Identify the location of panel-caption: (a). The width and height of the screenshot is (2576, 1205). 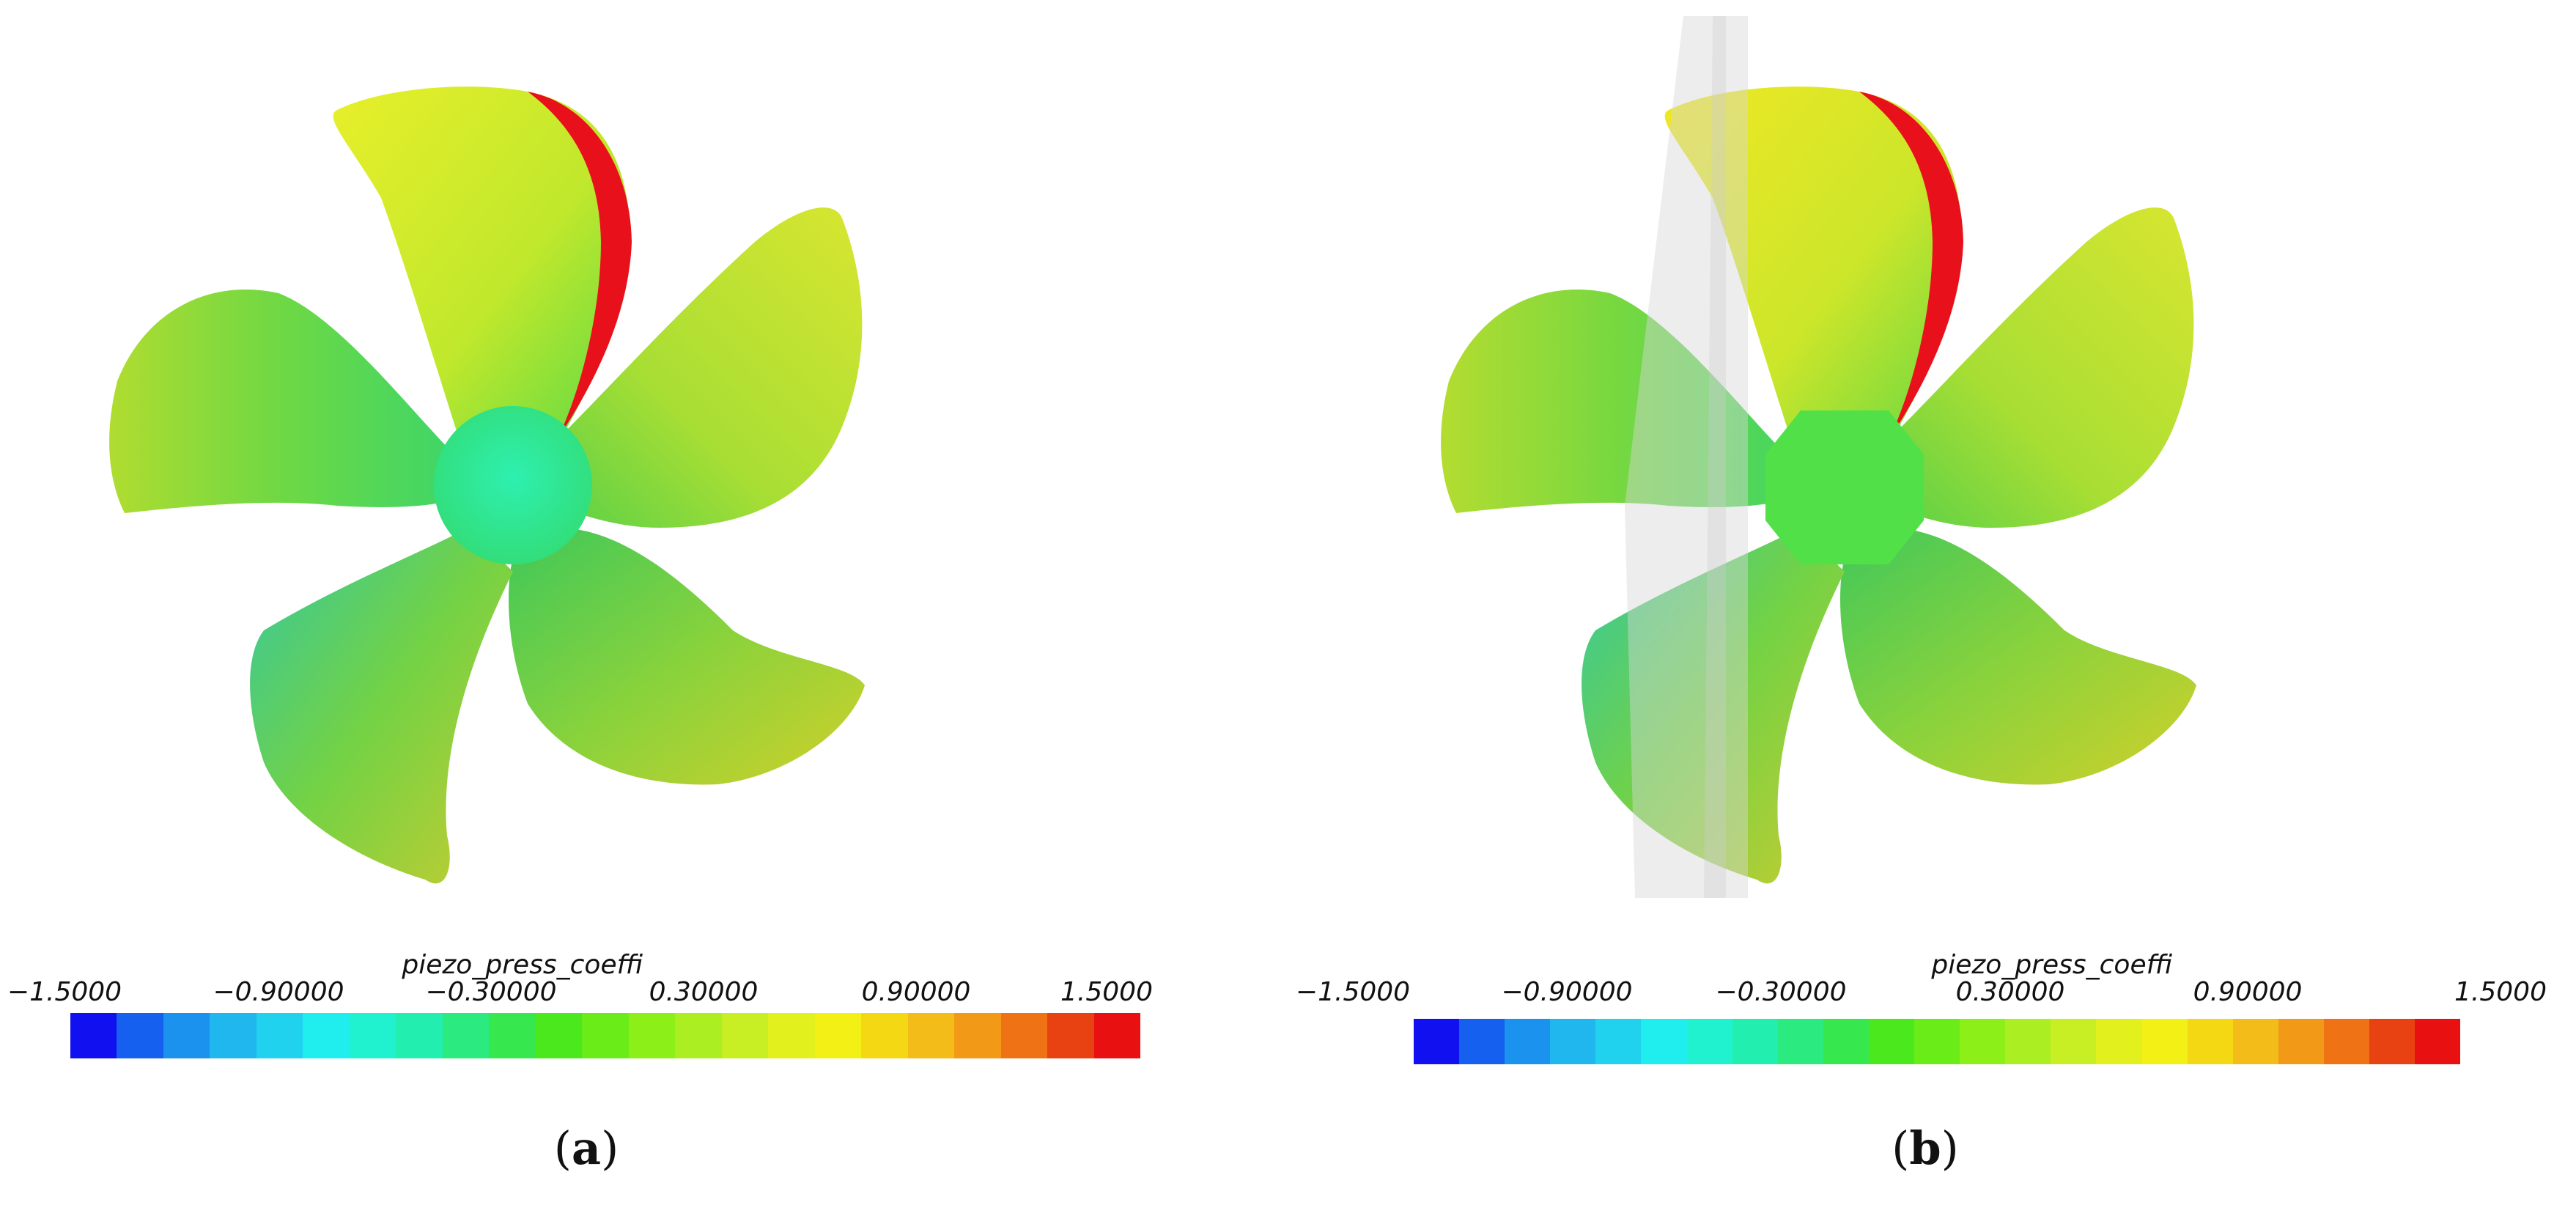
(586, 1148).